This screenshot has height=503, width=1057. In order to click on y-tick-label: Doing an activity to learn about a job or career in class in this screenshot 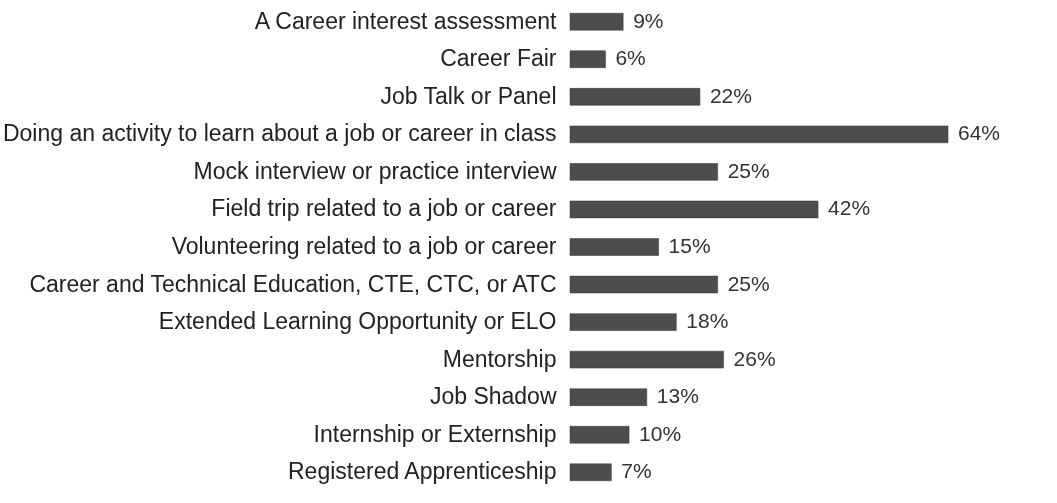, I will do `click(279, 133)`.